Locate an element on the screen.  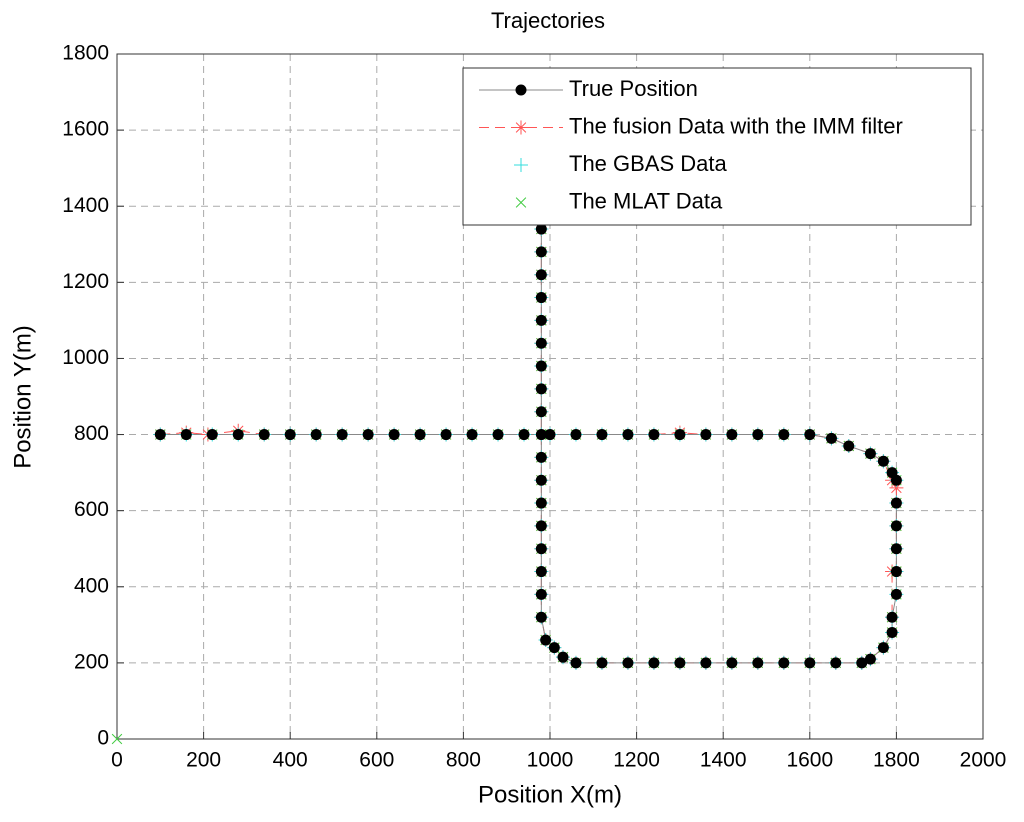
y-tick-label: 1600 is located at coordinates (85, 129).